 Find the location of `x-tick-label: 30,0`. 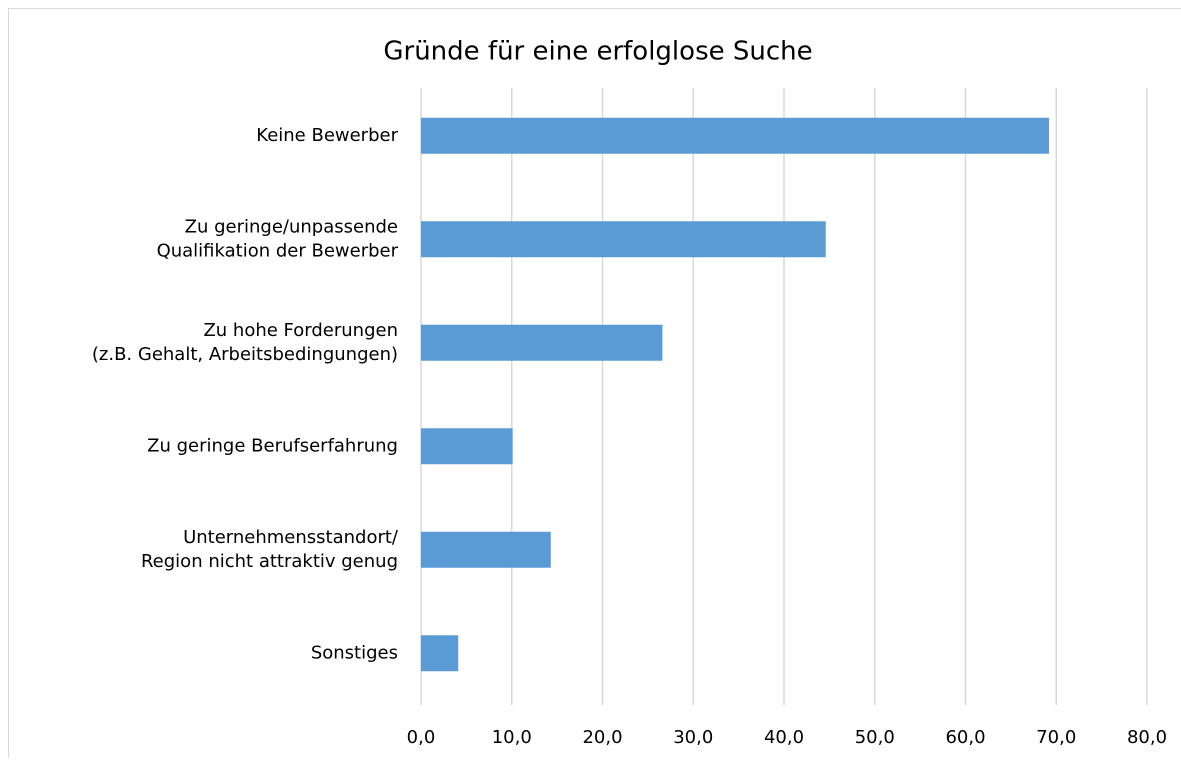

x-tick-label: 30,0 is located at coordinates (693, 737).